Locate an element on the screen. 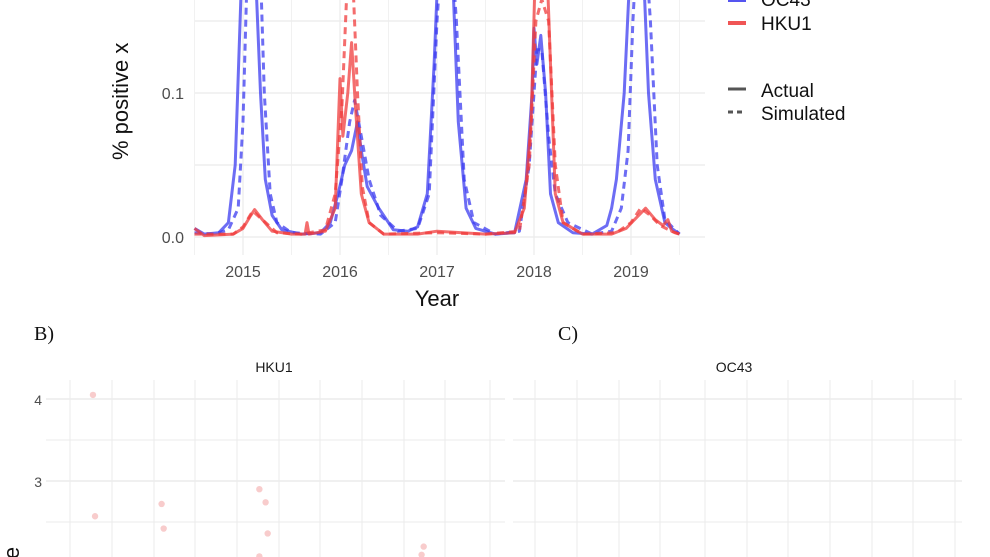 This screenshot has width=990, height=557. x-axis-title: Year is located at coordinates (437, 298).